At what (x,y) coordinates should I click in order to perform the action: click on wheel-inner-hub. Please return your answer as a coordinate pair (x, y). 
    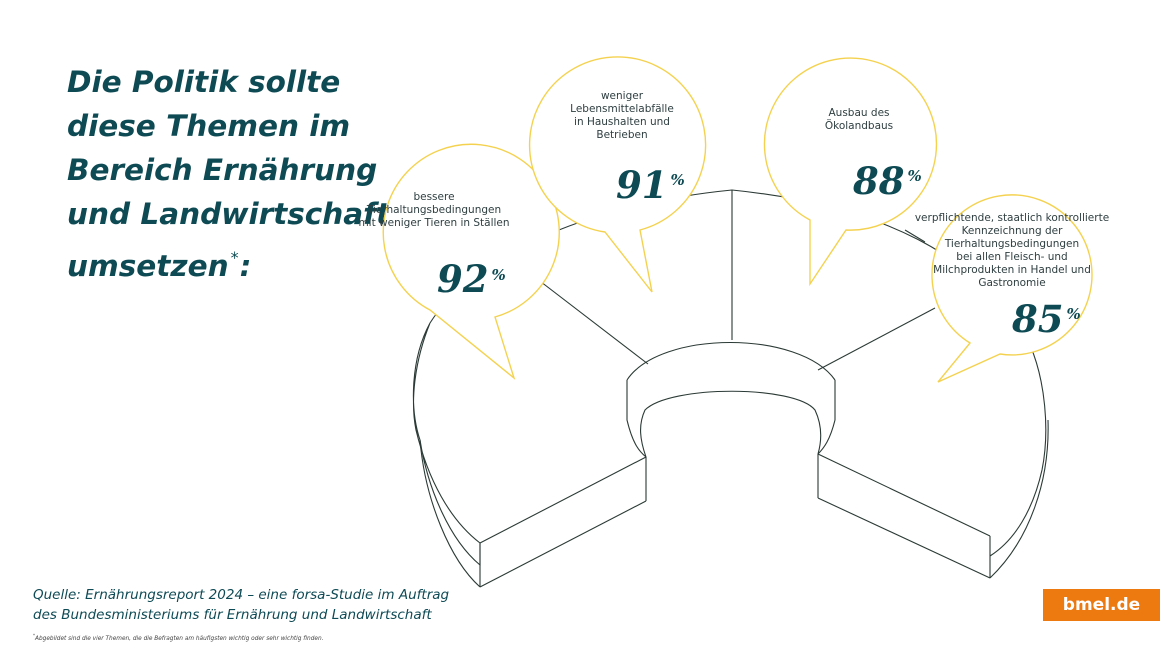
    Looking at the image, I should click on (731, 419).